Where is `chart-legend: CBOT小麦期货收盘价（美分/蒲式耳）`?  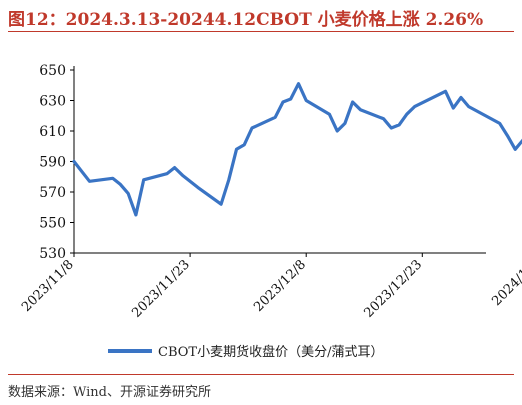 chart-legend: CBOT小麦期货收盘价（美分/蒲式耳） is located at coordinates (245, 350).